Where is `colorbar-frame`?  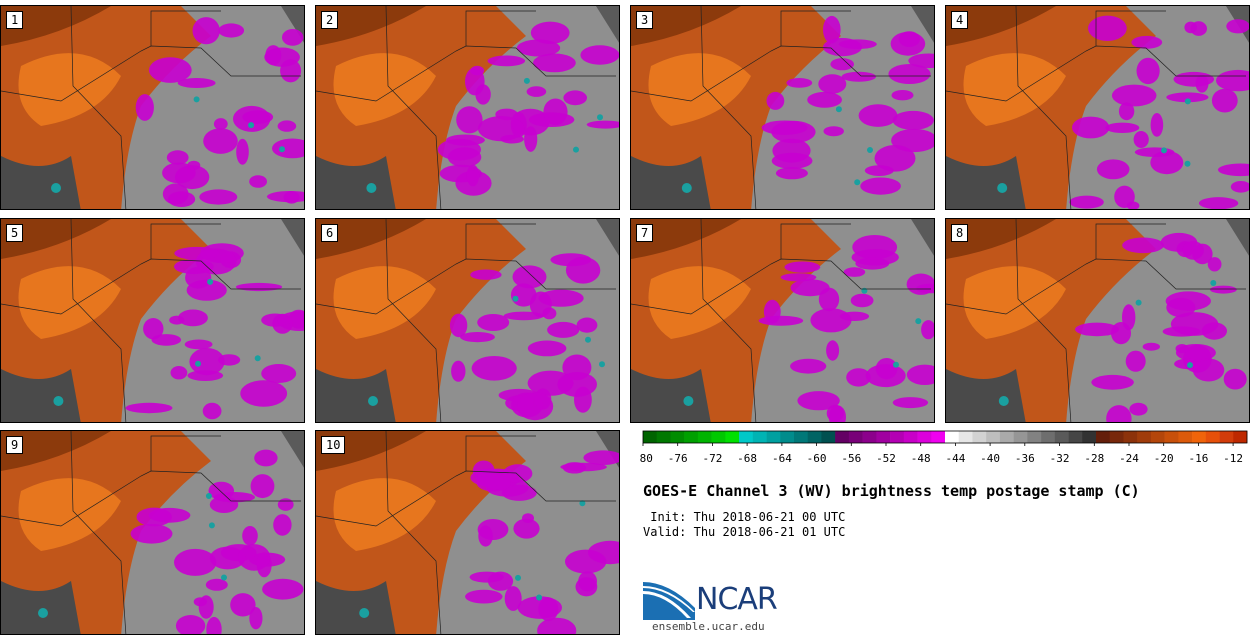
colorbar-frame is located at coordinates (945, 437).